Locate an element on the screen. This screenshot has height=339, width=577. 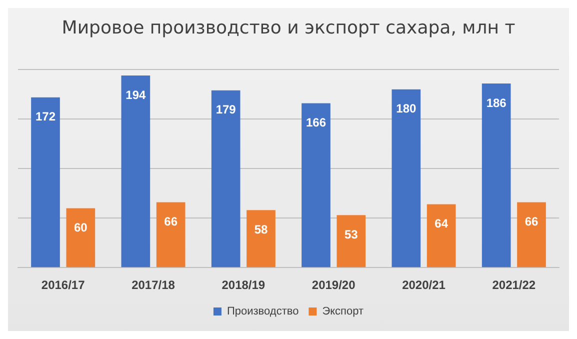
data-label: 60 is located at coordinates (81, 227).